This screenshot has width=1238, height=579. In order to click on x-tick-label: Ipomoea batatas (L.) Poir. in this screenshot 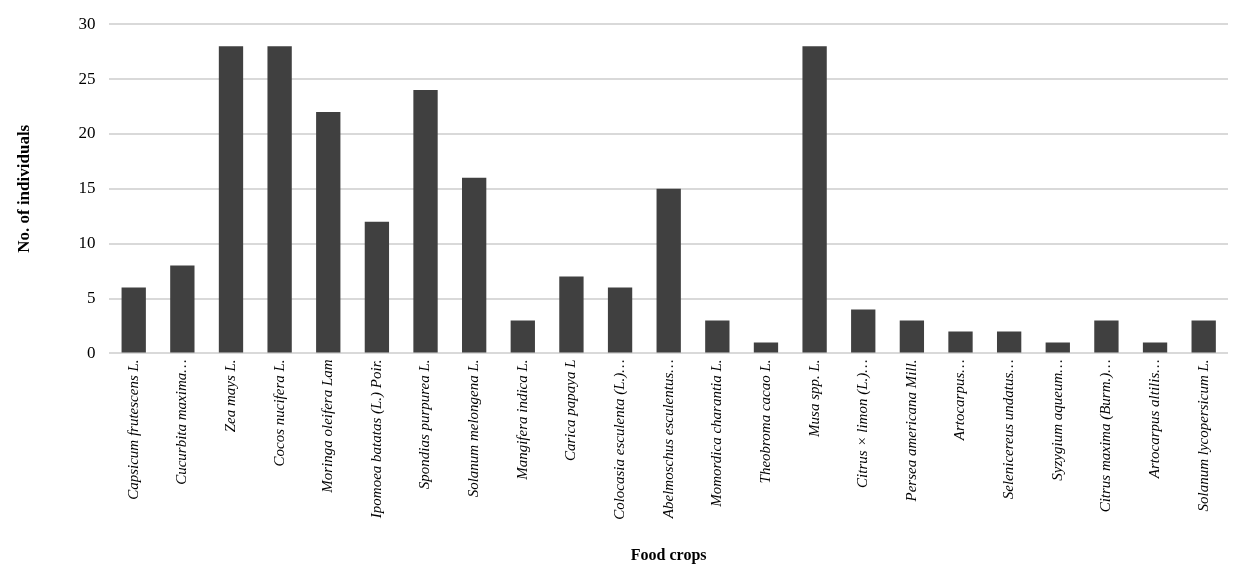, I will do `click(376, 439)`.